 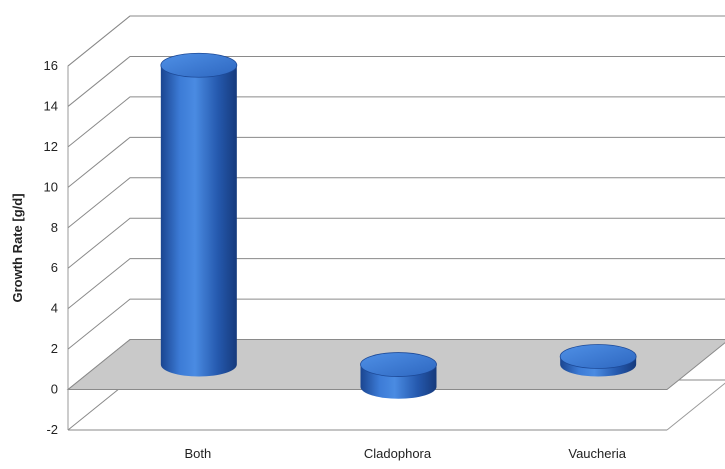 I want to click on y-axis-title: Growth Rate [g/d], so click(x=17, y=247).